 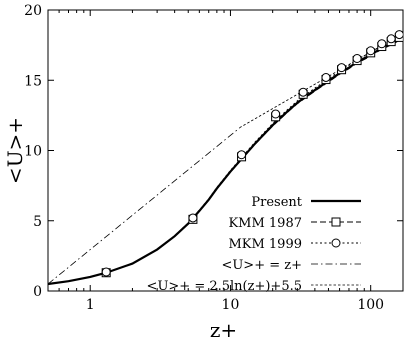 I want to click on y-axis-title: <U>+, so click(x=15, y=150).